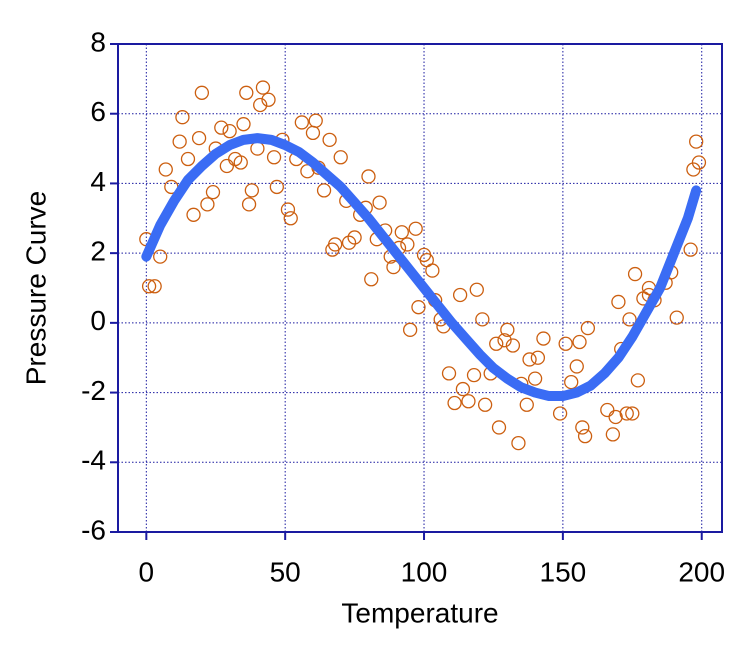 This screenshot has height=672, width=756. I want to click on y-tick-label: -2, so click(93, 390).